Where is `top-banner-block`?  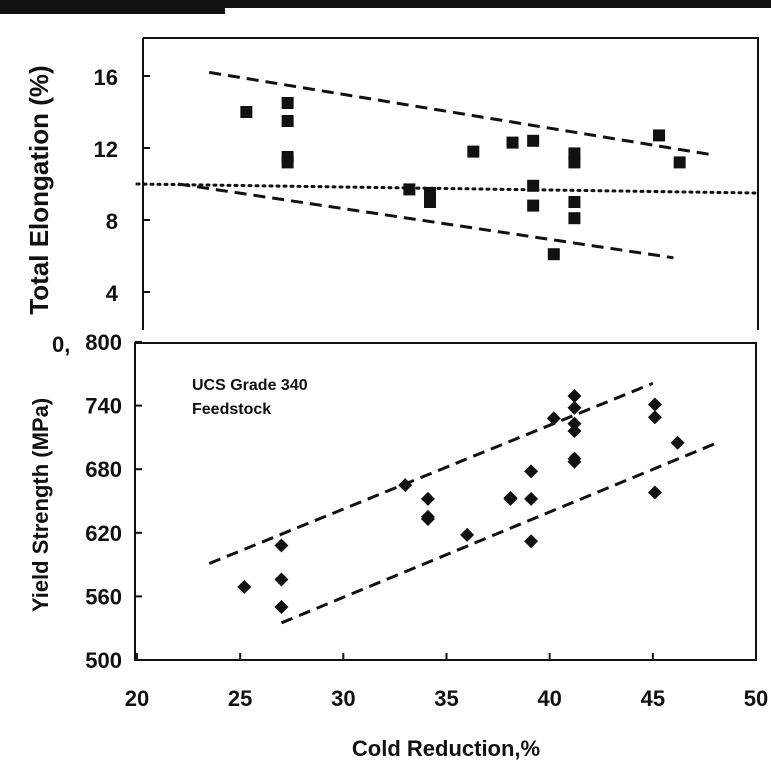
top-banner-block is located at coordinates (112, 7).